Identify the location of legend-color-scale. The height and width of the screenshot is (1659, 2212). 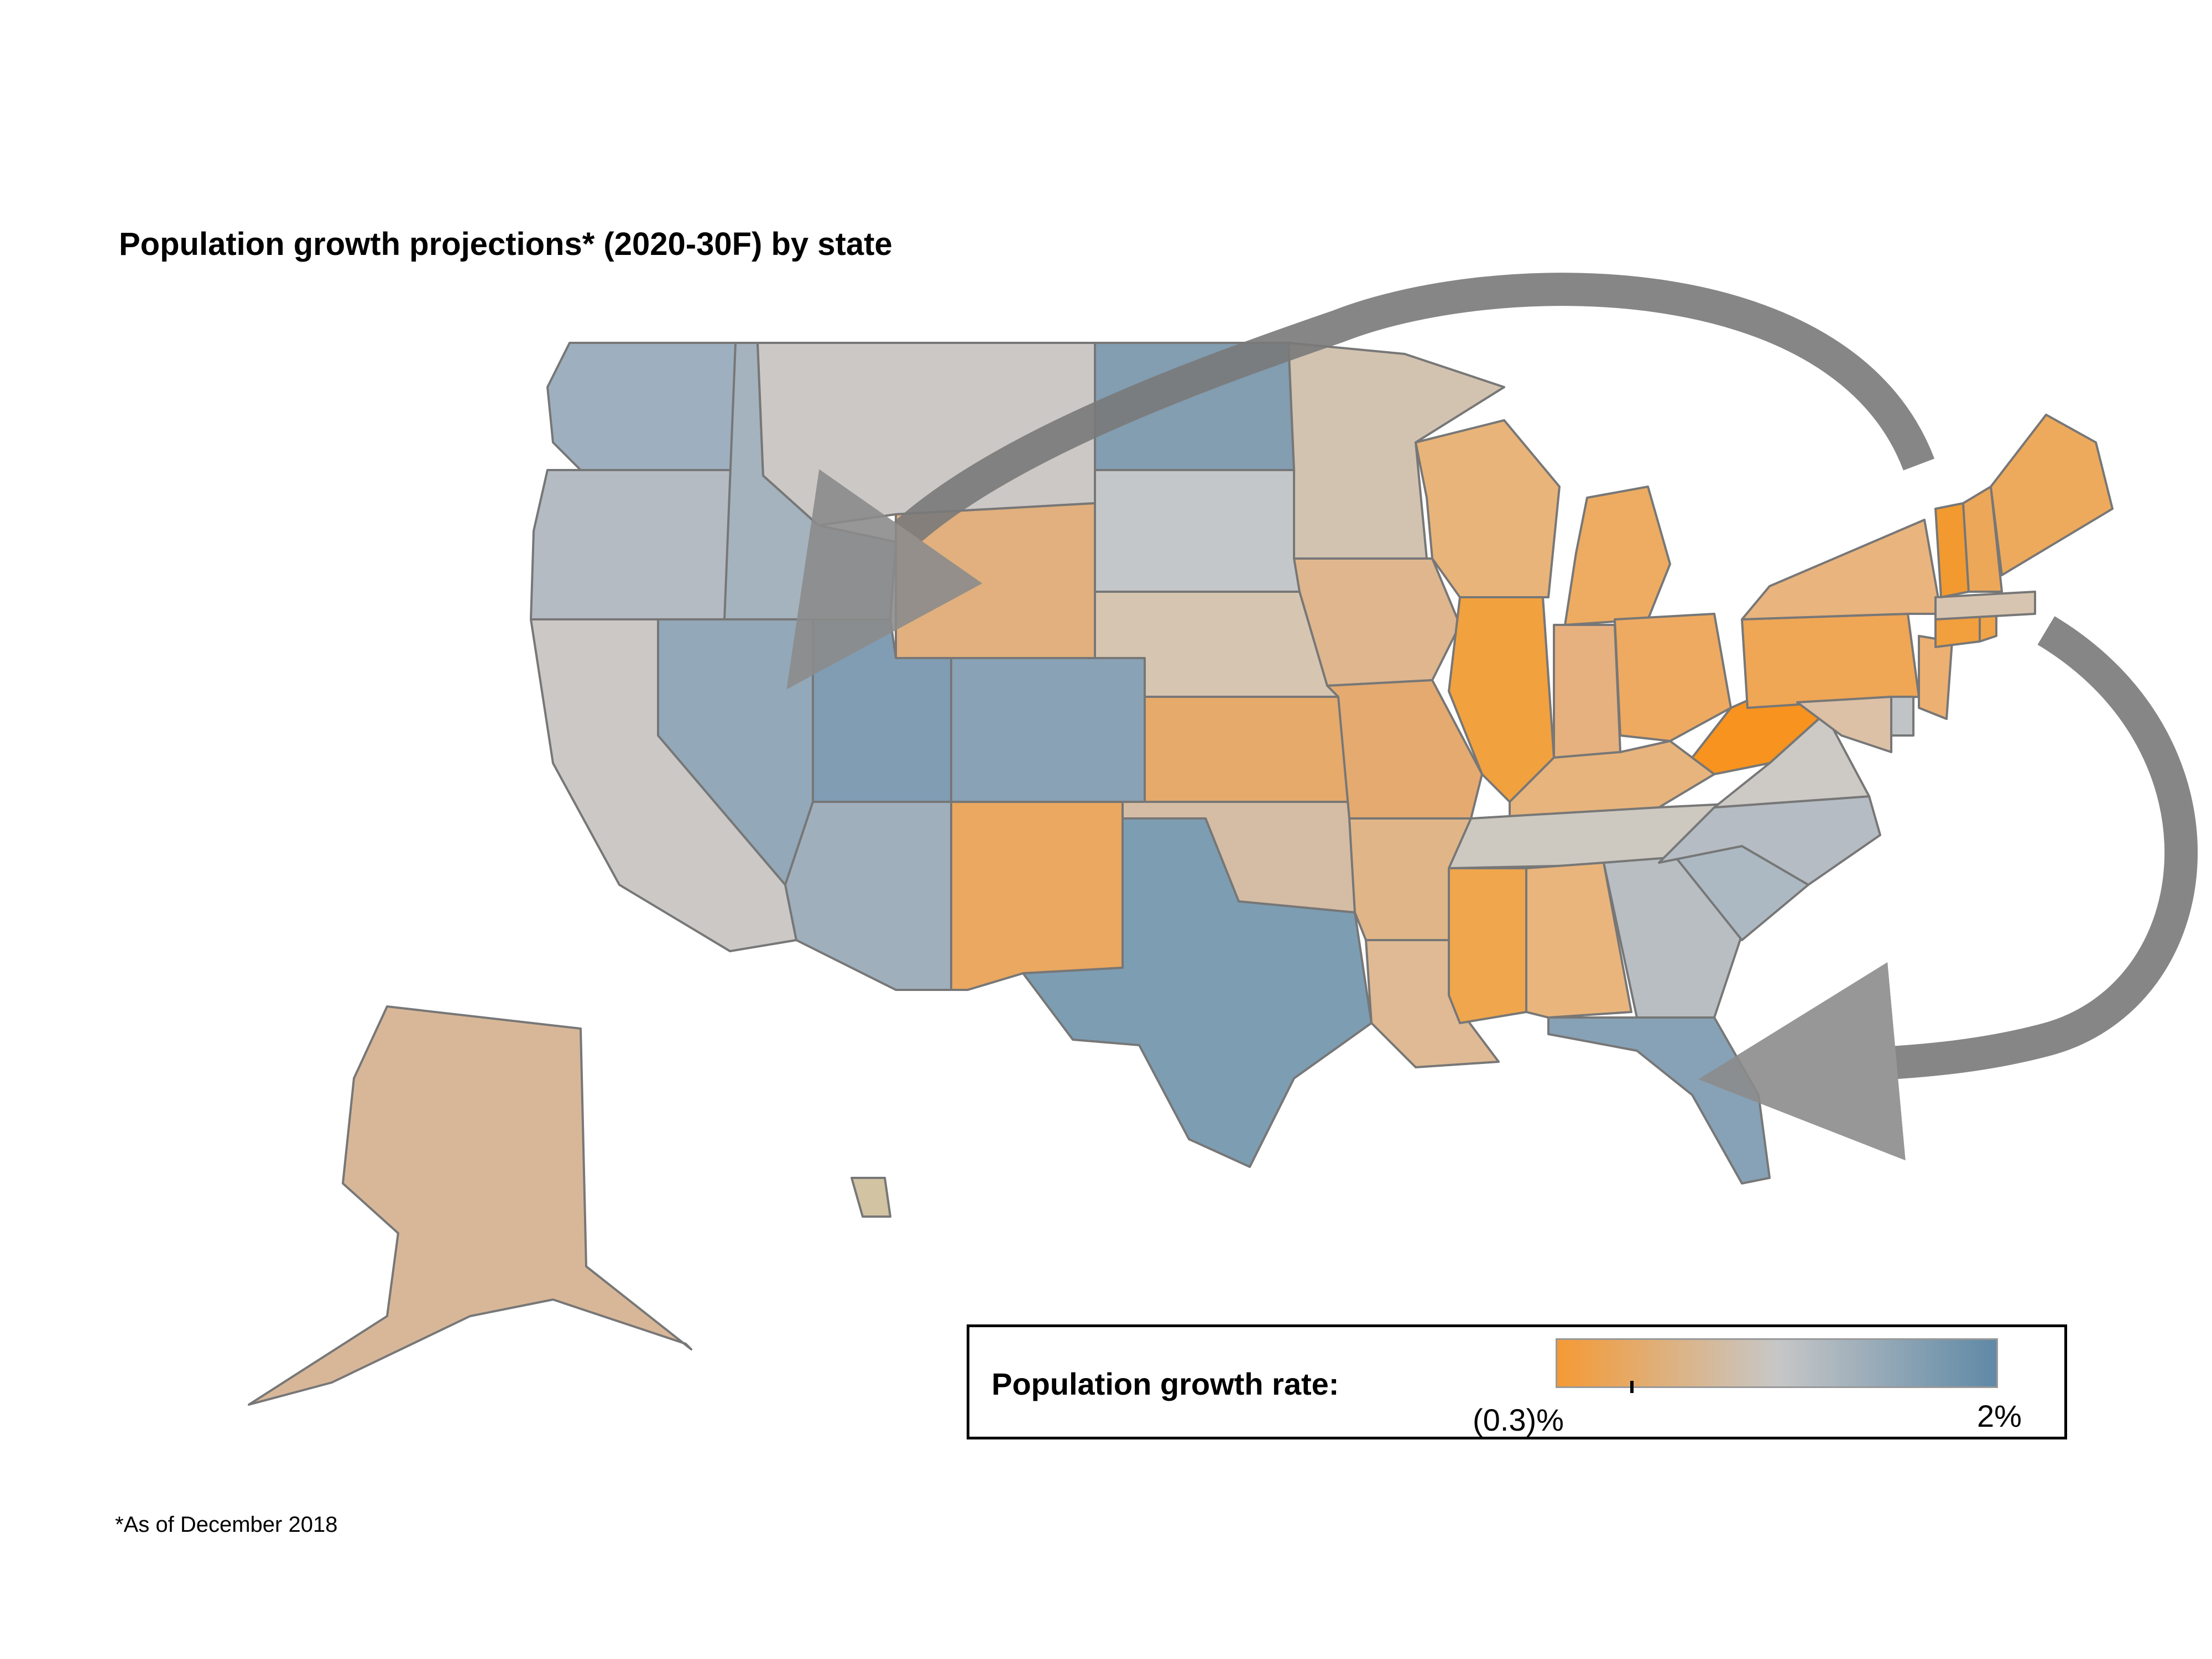
(1777, 1363).